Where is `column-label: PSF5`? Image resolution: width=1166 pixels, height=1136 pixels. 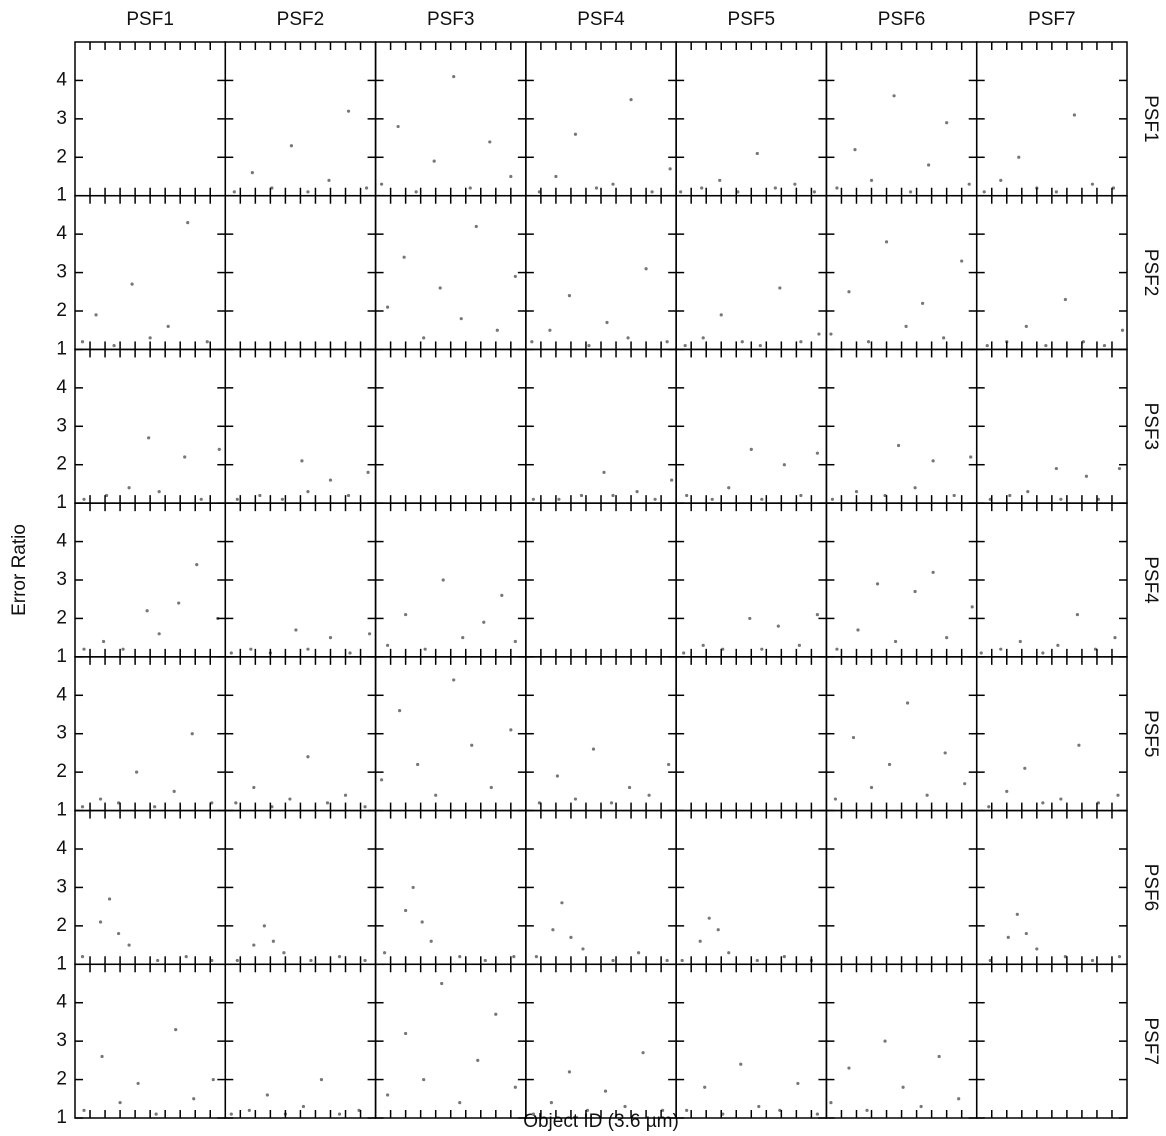 column-label: PSF5 is located at coordinates (752, 19).